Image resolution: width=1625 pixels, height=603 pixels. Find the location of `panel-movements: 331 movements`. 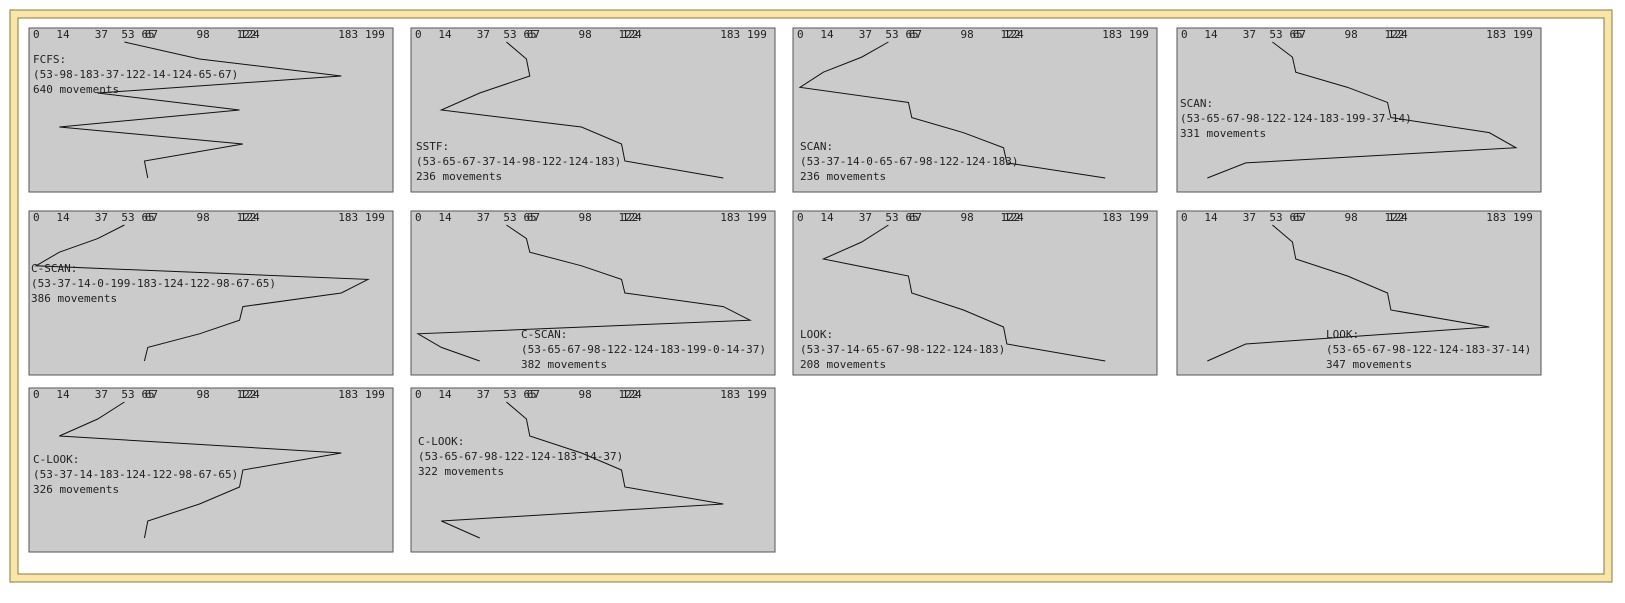

panel-movements: 331 movements is located at coordinates (1223, 133).